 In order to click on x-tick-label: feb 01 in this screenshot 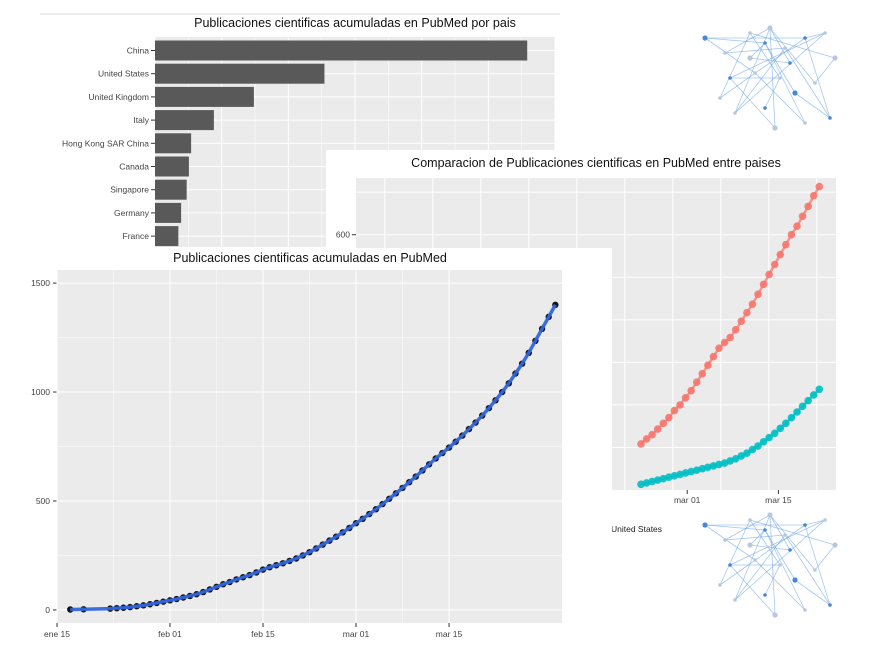, I will do `click(170, 634)`.